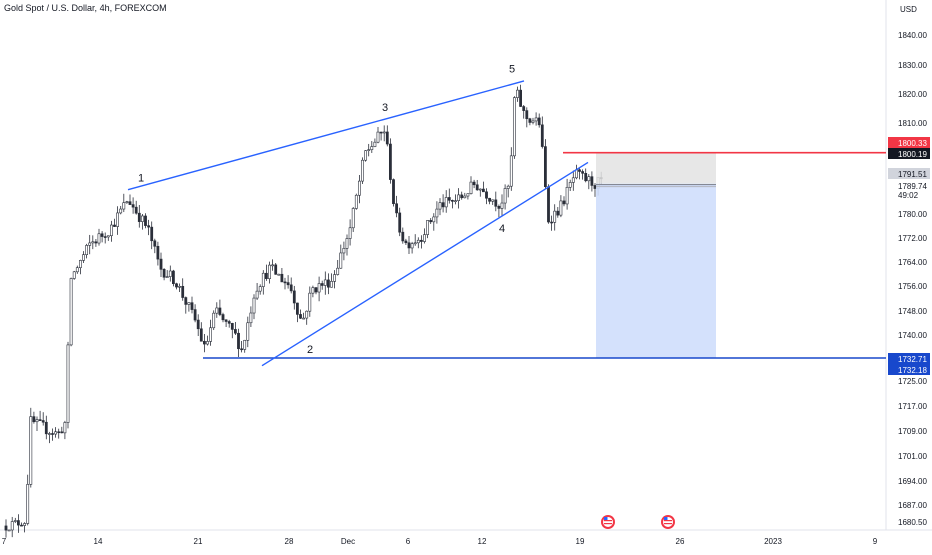 Image resolution: width=932 pixels, height=555 pixels. Describe the element at coordinates (912, 406) in the screenshot. I see `y-tick-label: 1717.00` at that location.